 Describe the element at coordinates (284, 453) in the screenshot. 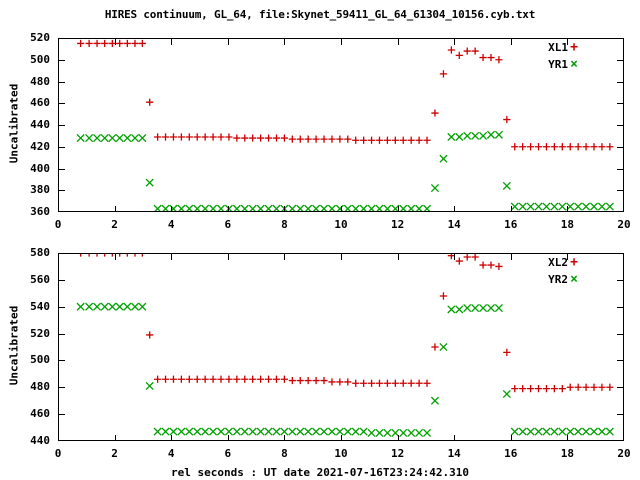

I see `panel-bottom-xtick-label: 8` at that location.